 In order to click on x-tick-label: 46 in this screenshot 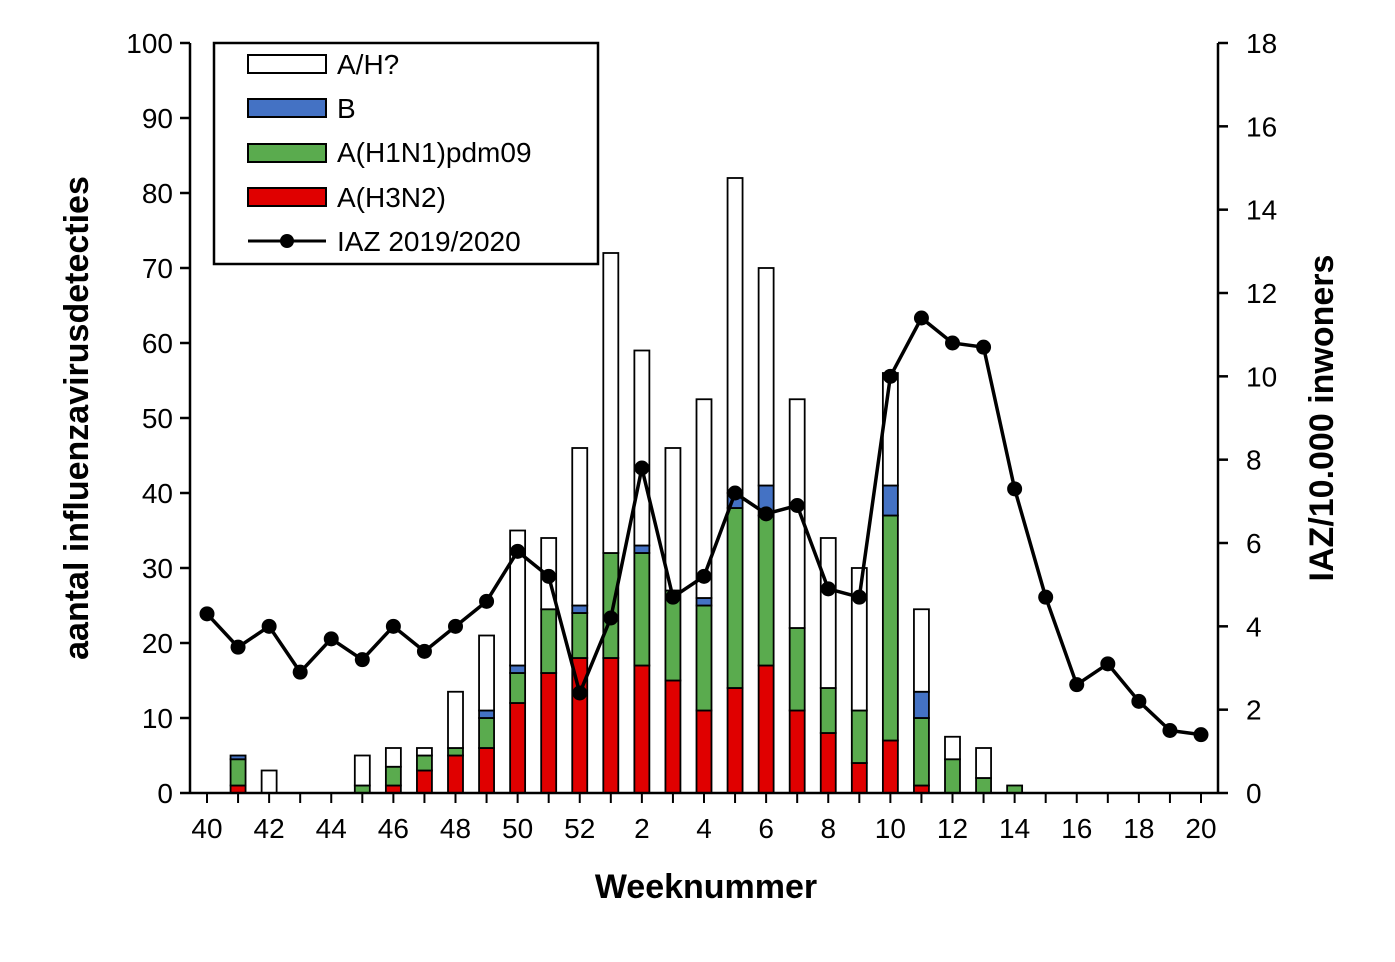, I will do `click(393, 828)`.